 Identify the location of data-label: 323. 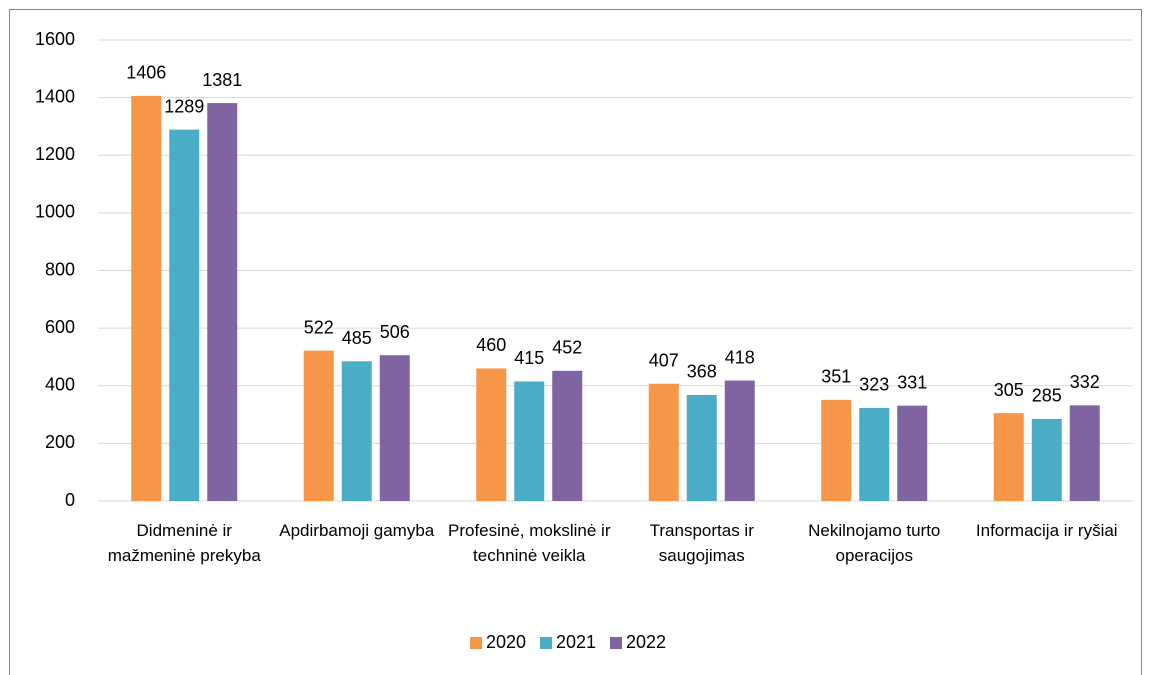
(874, 385).